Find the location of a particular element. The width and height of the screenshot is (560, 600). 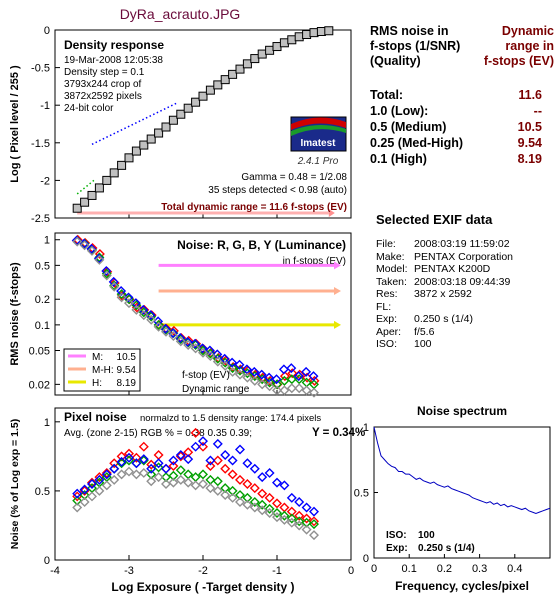

pixel-x-tick-label: -2 is located at coordinates (203, 571).